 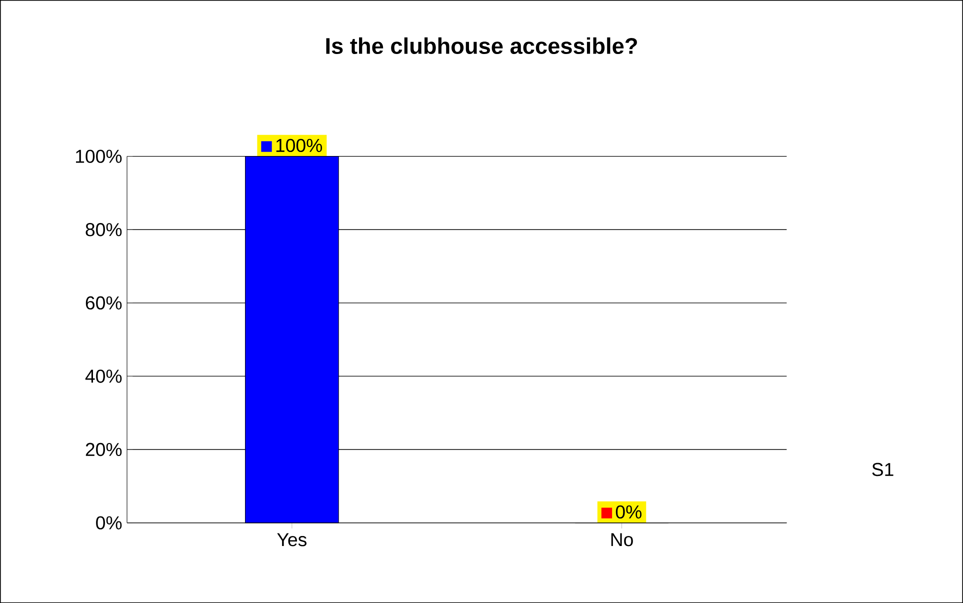 I want to click on data-label: 0%, so click(x=629, y=511).